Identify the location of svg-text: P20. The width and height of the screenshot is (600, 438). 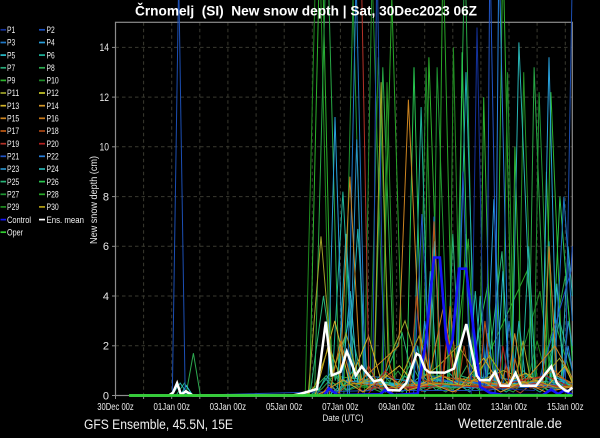
(53, 144).